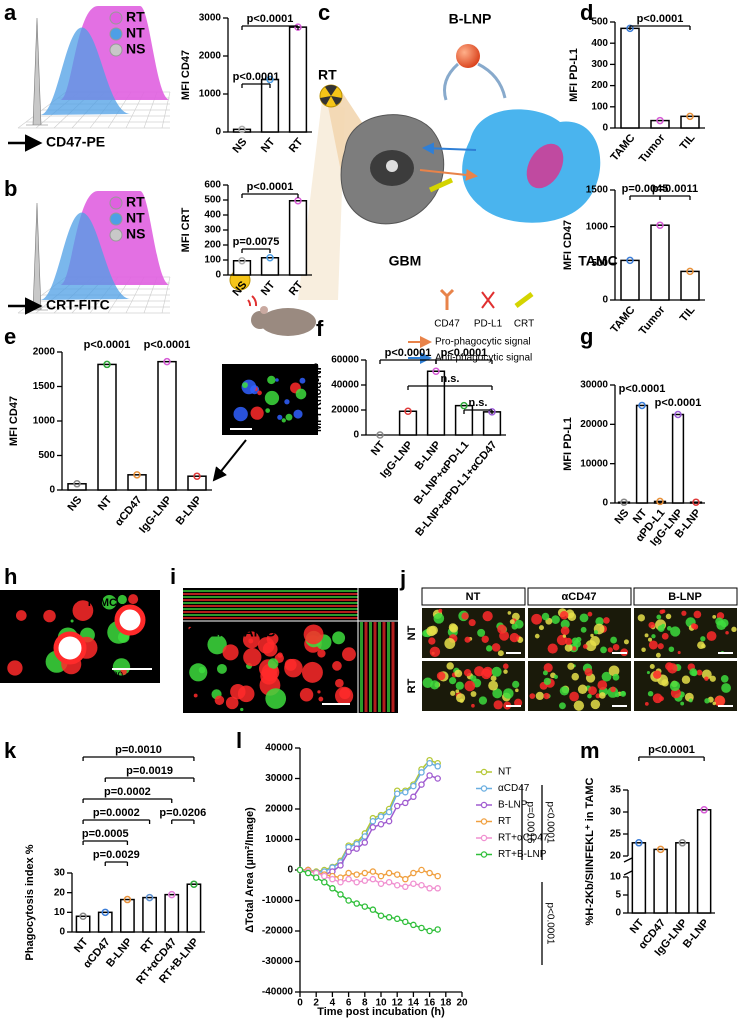  I want to click on series-line, so click(369, 816).